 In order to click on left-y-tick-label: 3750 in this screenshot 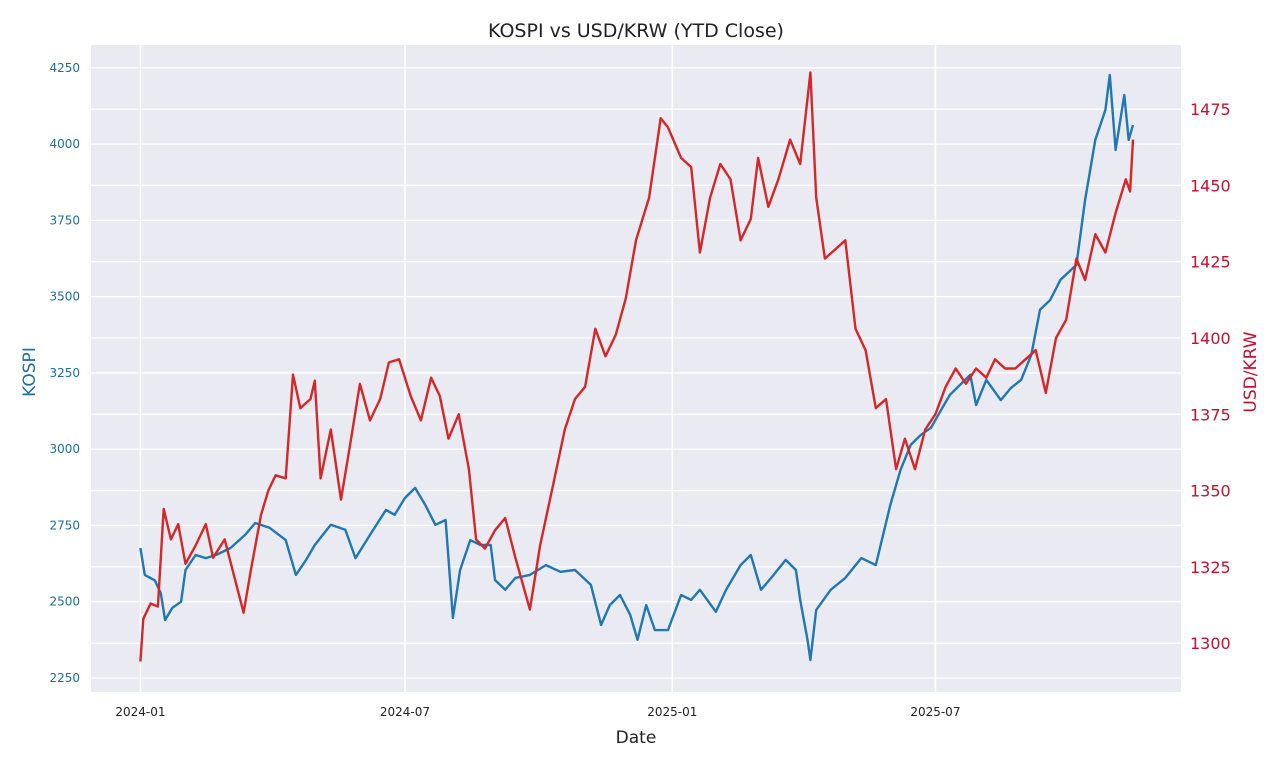, I will do `click(64, 220)`.